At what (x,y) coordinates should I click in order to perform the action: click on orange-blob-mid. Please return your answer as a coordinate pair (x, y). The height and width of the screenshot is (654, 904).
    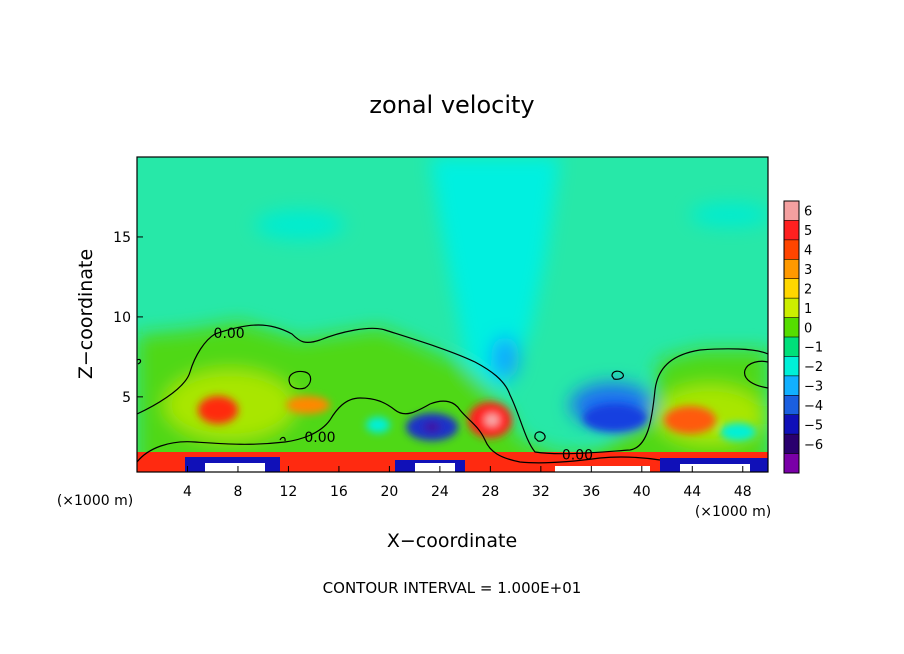
    Looking at the image, I should click on (308, 405).